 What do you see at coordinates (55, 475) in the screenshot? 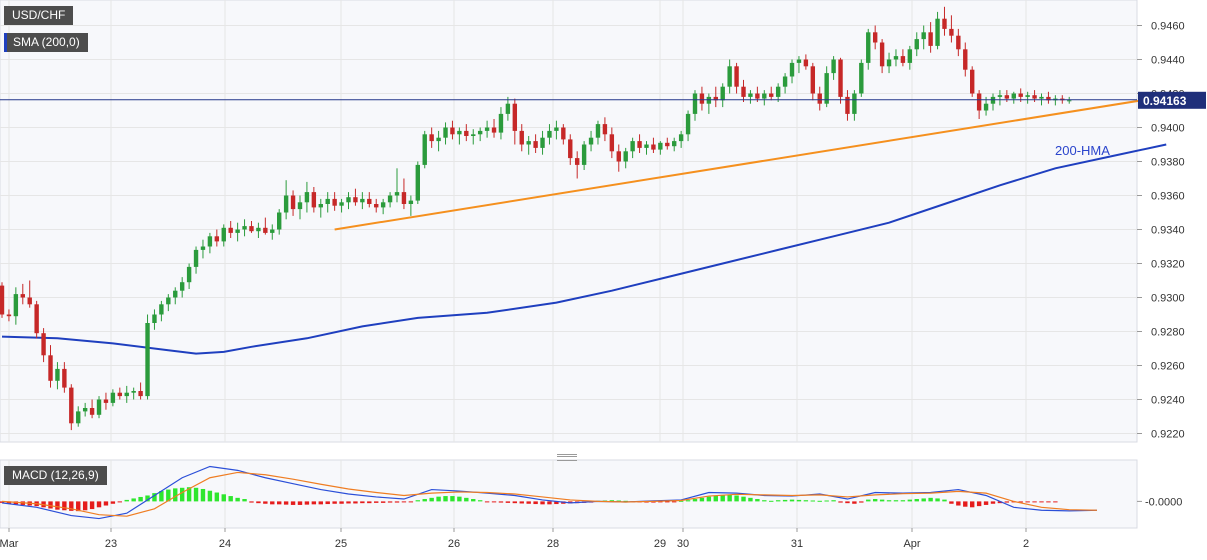
I see `macd-label: MACD (12,26,9)` at bounding box center [55, 475].